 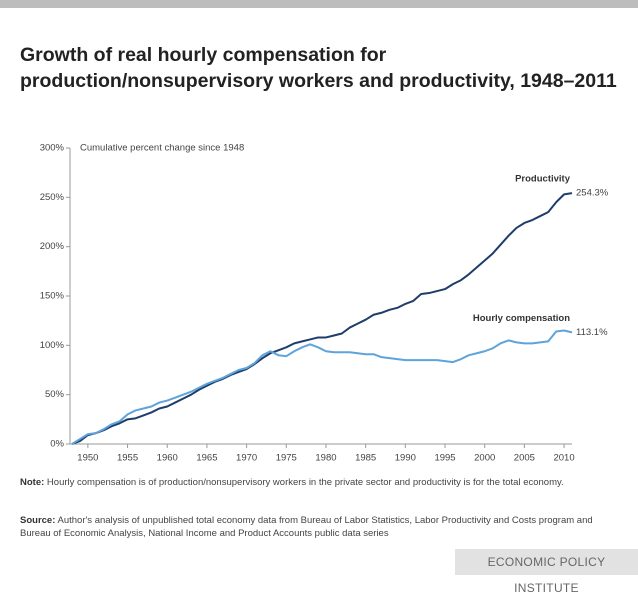 I want to click on x-tick-label: 1965, so click(x=206, y=458).